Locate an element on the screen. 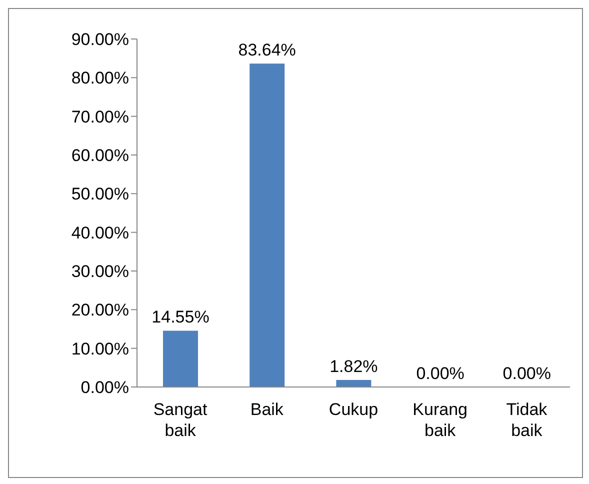 This screenshot has height=484, width=589. data-label: 1.82% is located at coordinates (354, 366).